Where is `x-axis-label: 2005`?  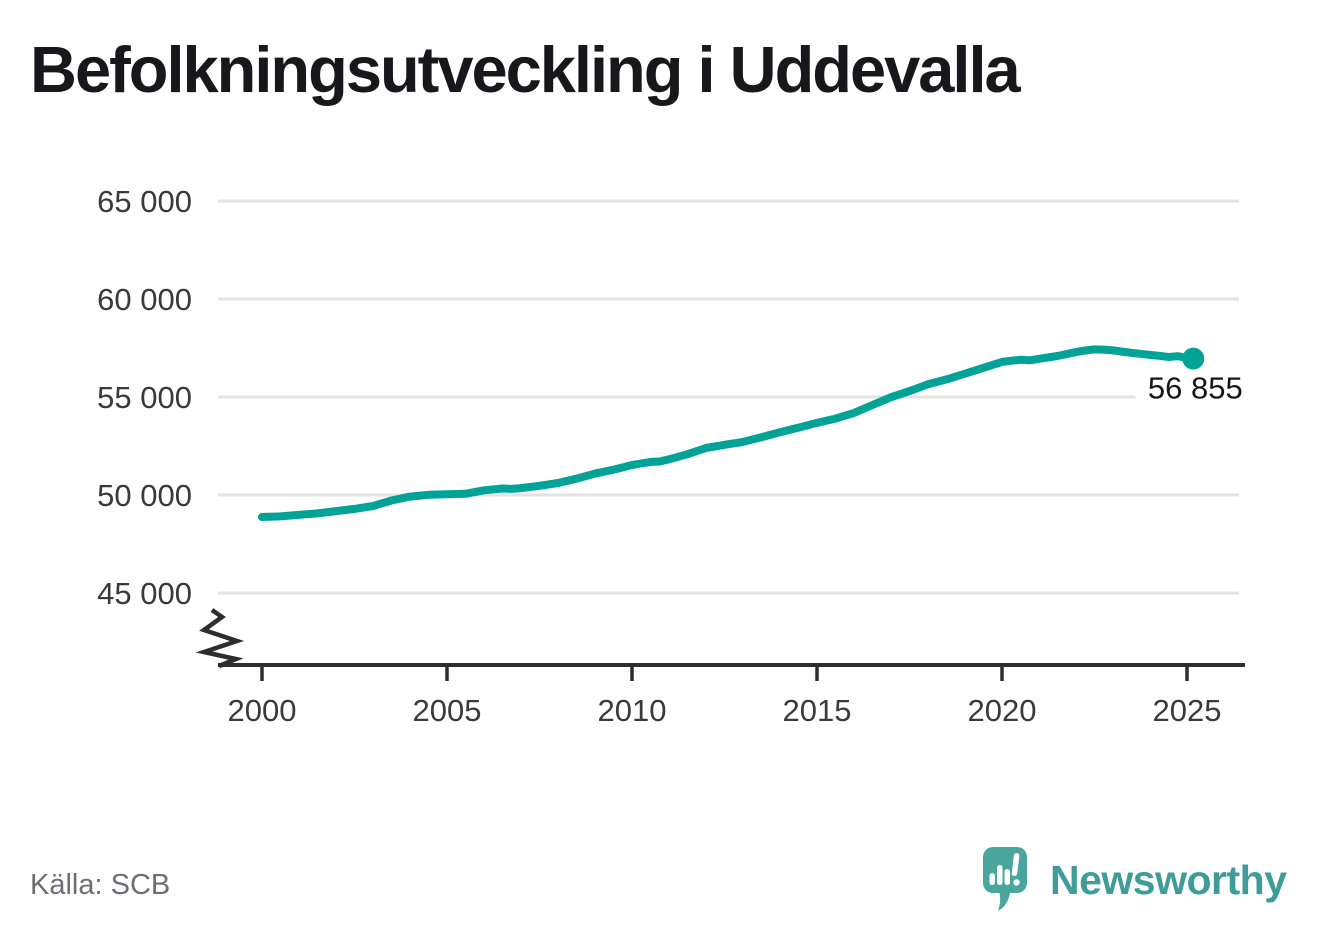
x-axis-label: 2005 is located at coordinates (447, 710).